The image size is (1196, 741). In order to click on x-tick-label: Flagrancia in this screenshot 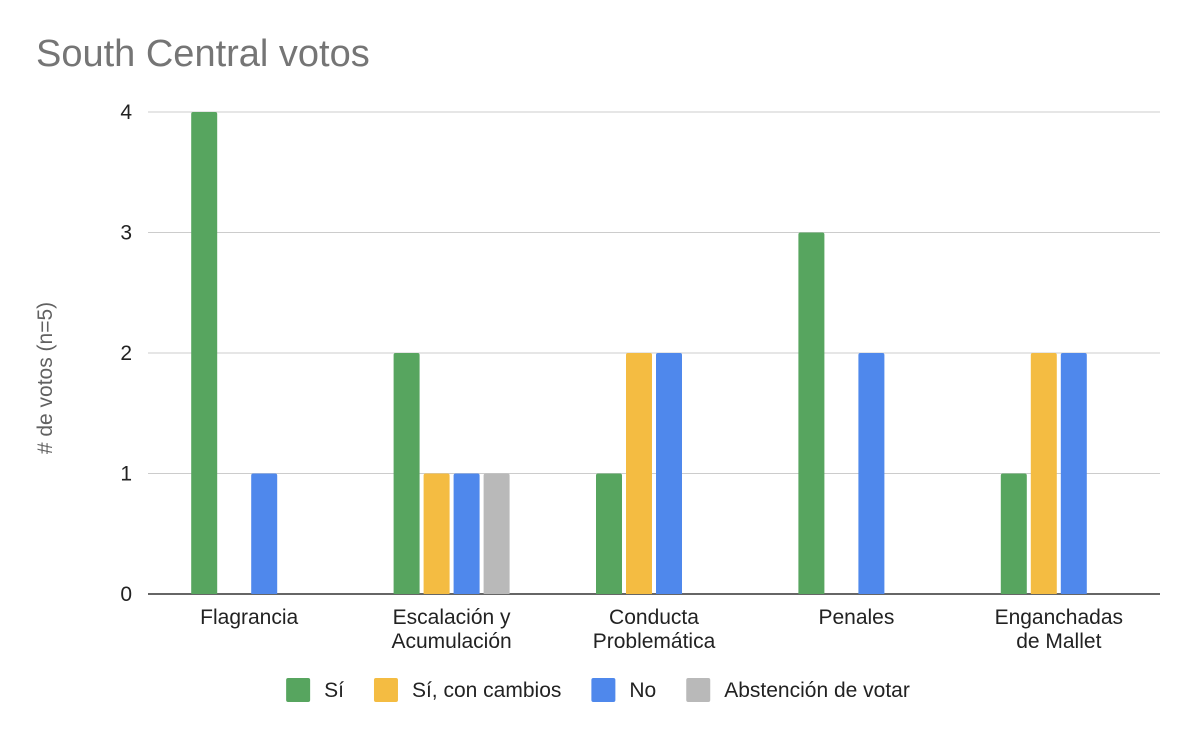, I will do `click(249, 617)`.